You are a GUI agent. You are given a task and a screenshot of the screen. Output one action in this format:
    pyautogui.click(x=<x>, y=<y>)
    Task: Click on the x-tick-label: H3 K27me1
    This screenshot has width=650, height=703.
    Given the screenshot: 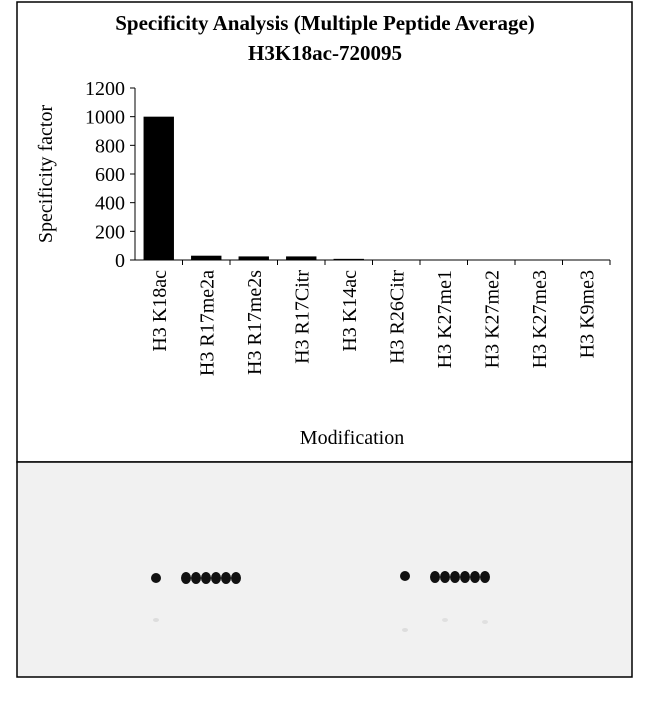 What is the action you would take?
    pyautogui.click(x=445, y=319)
    